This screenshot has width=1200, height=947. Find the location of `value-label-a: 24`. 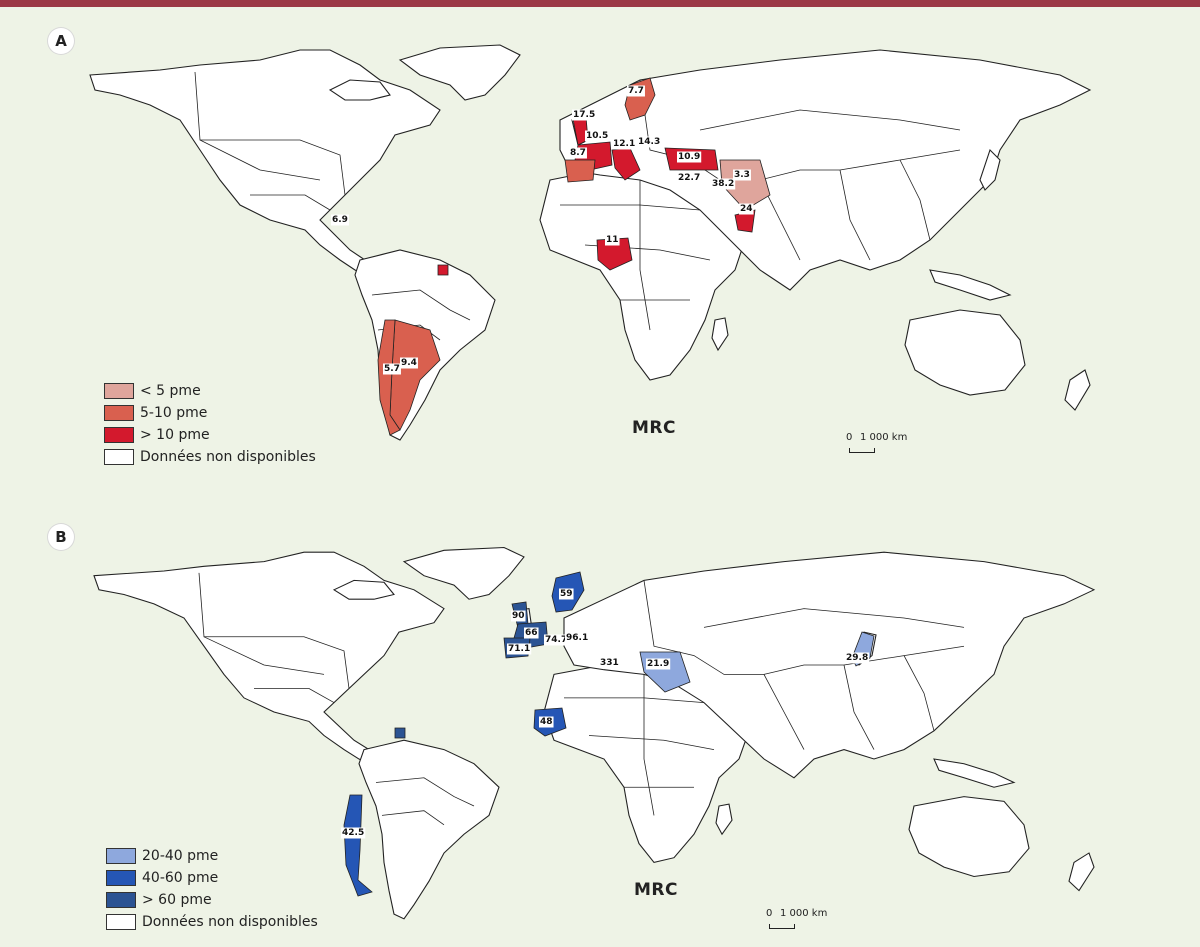

value-label-a: 24 is located at coordinates (746, 209).